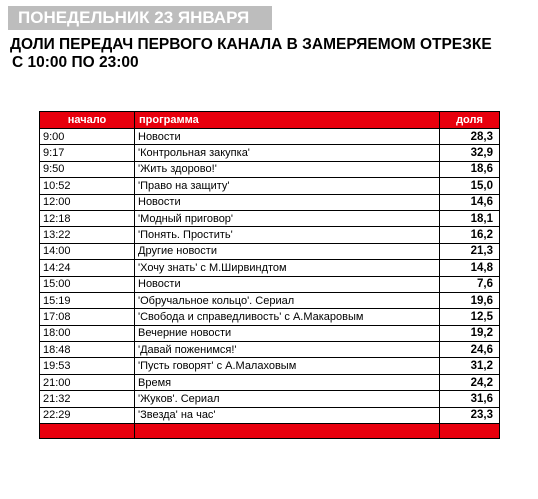 The image size is (538, 499). Describe the element at coordinates (469, 300) in the screenshot. I see `cell-share: 19,6` at that location.